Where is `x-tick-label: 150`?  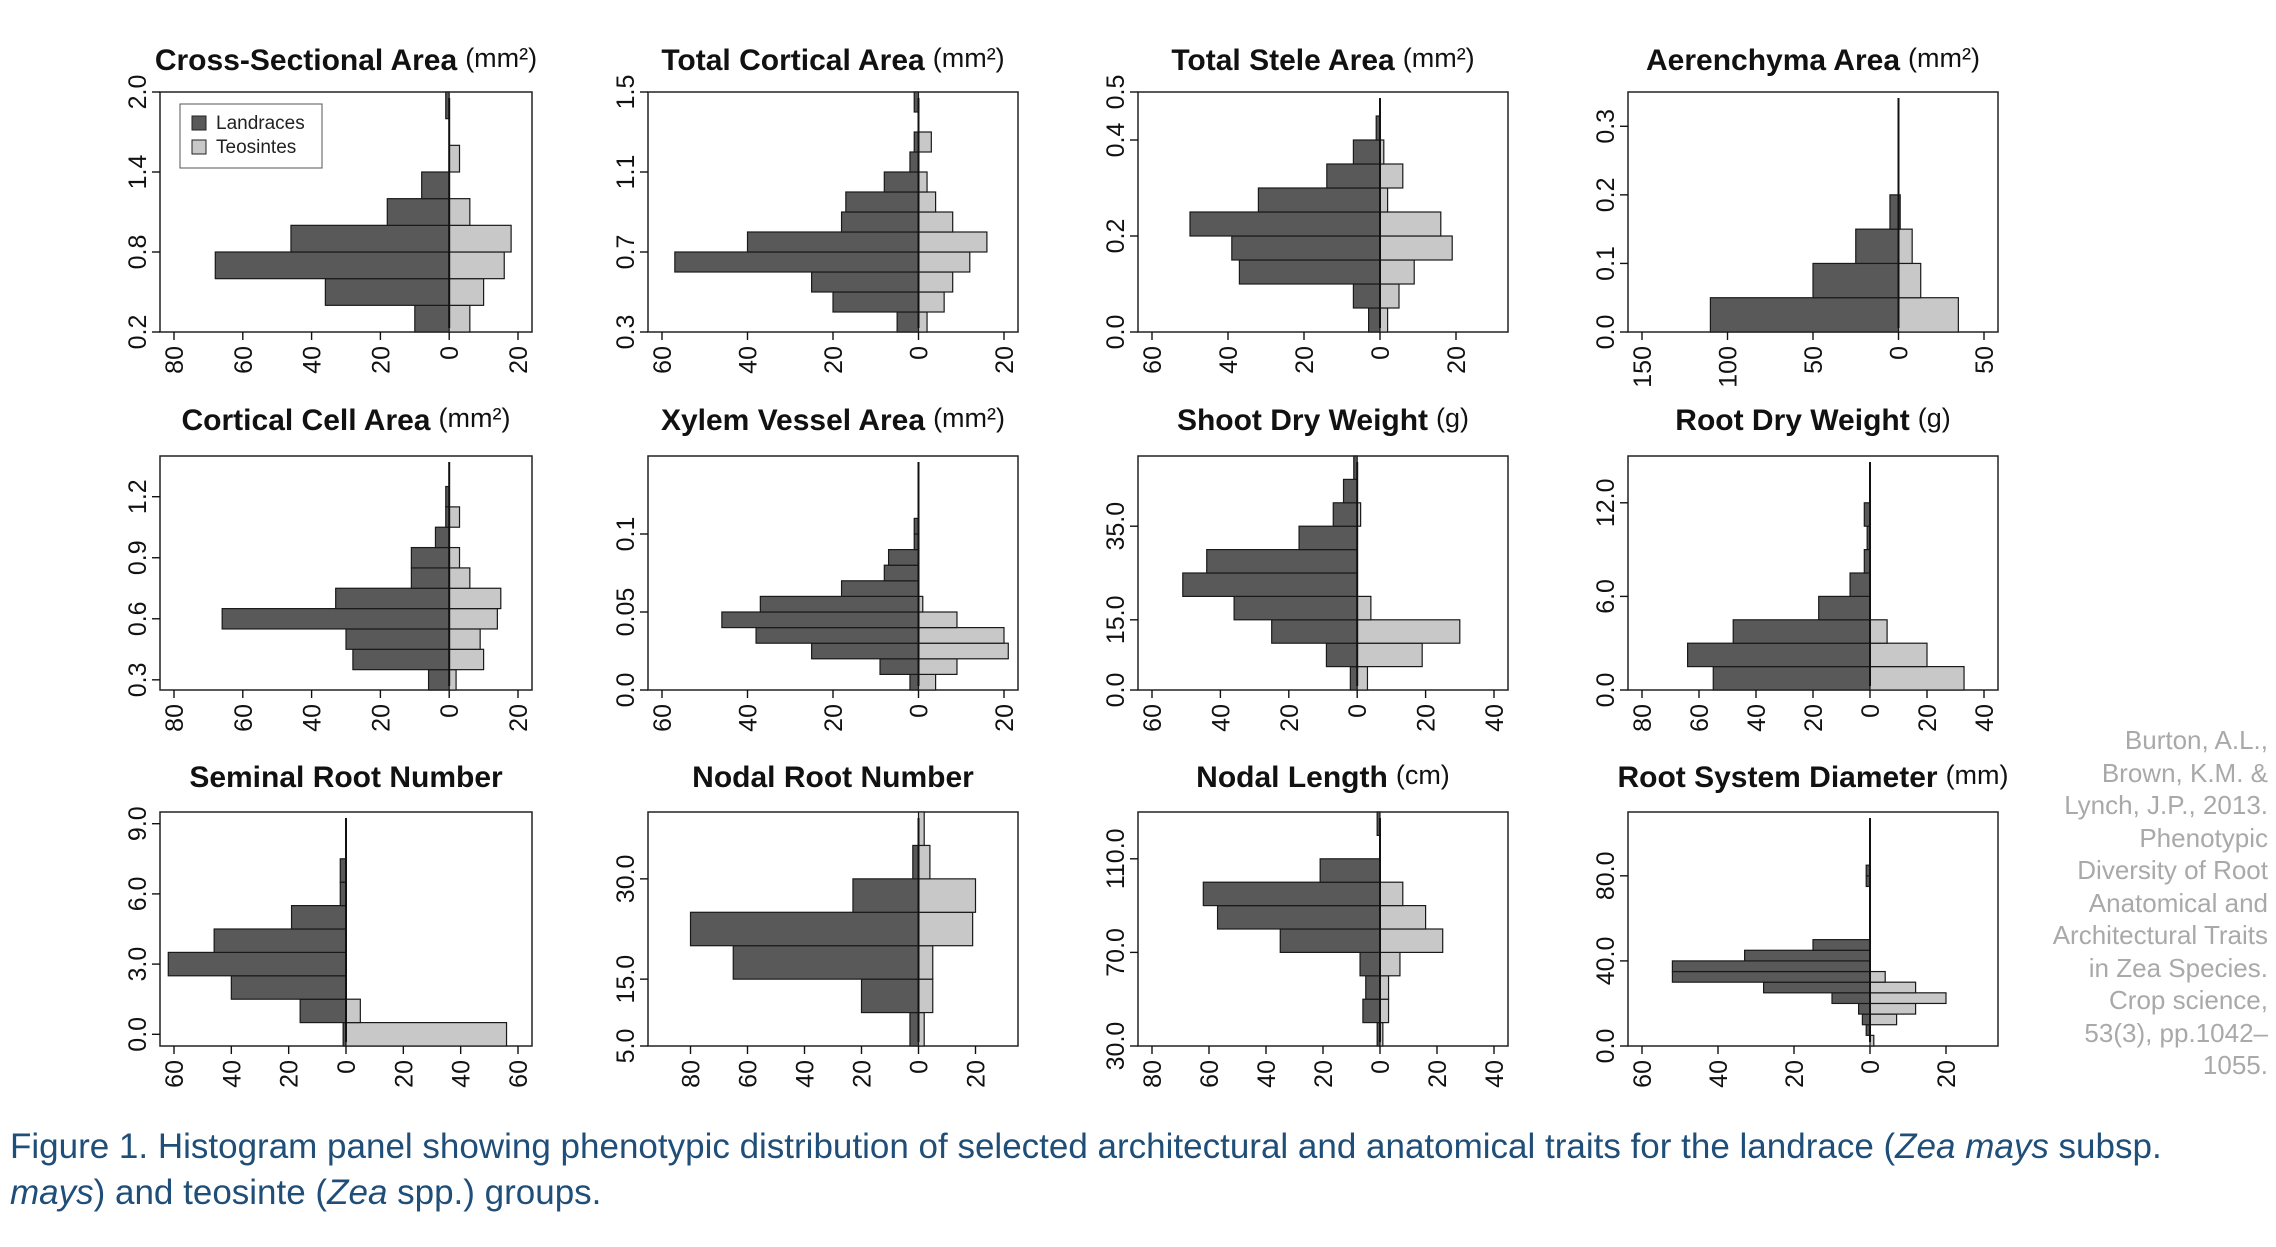 x-tick-label: 150 is located at coordinates (1643, 367).